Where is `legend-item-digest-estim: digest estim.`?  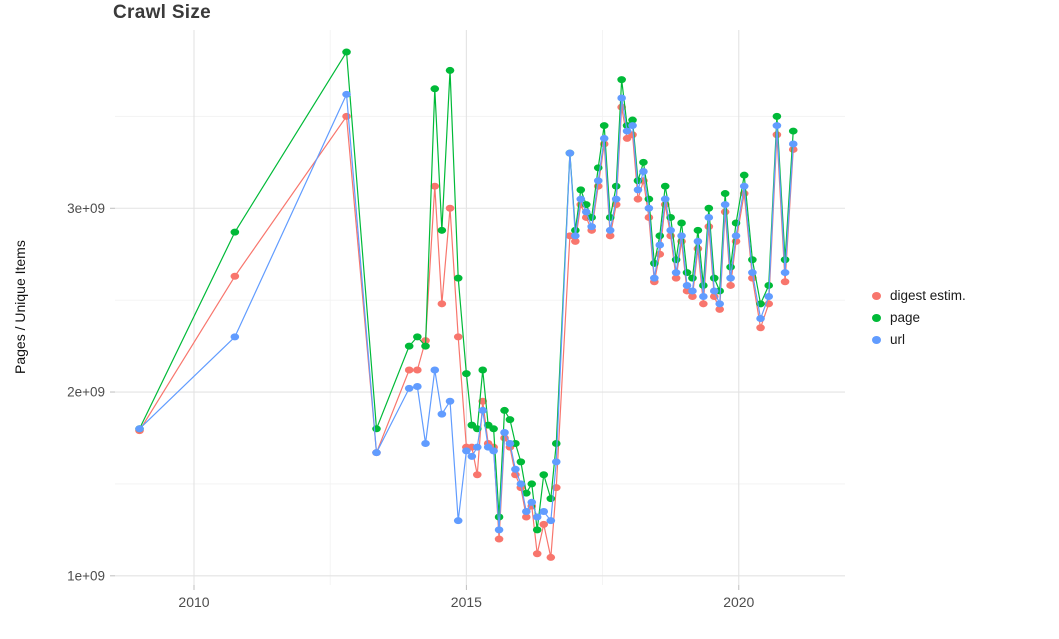
legend-item-digest-estim: digest estim. is located at coordinates (919, 295).